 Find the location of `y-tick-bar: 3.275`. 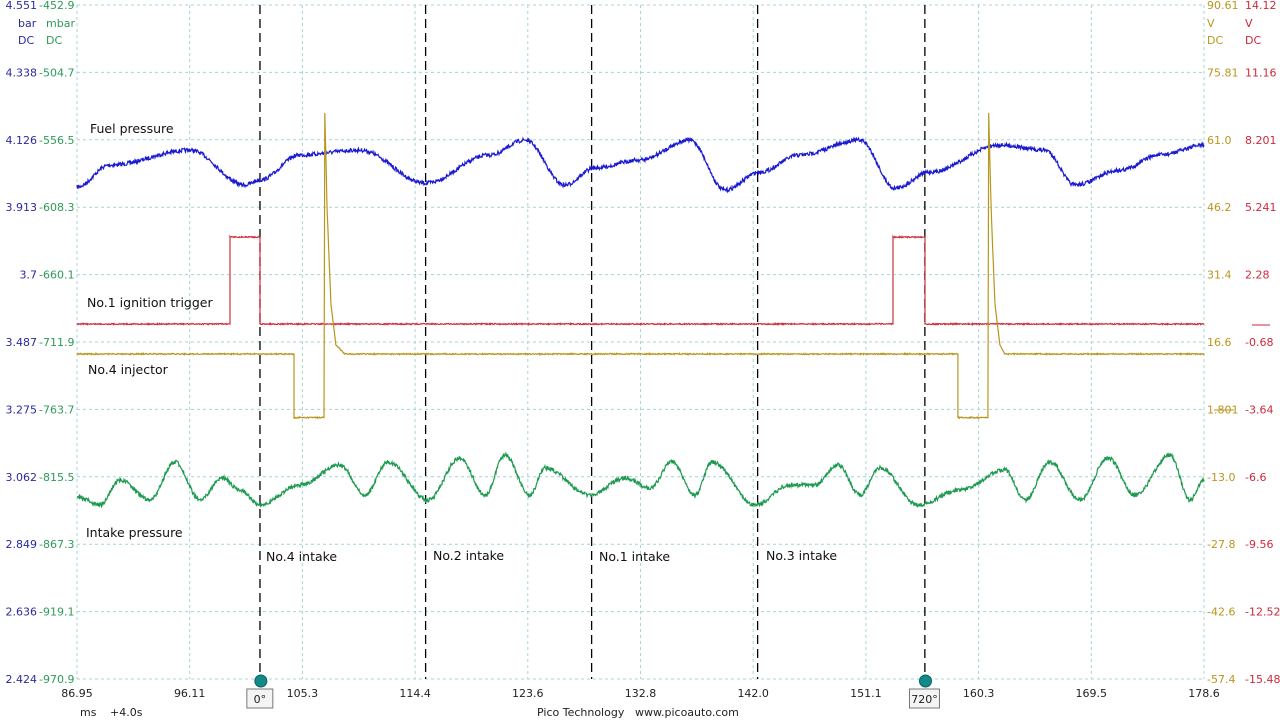

y-tick-bar: 3.275 is located at coordinates (22, 409).